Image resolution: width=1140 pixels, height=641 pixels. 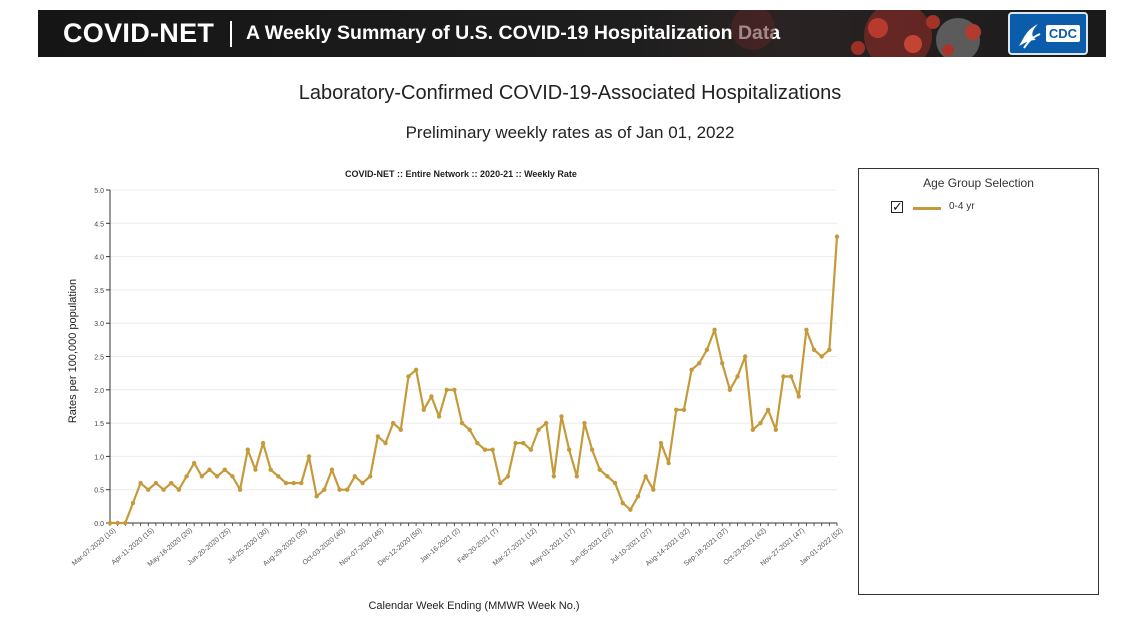 I want to click on legend-item-label: 0-4 yr, so click(x=962, y=206).